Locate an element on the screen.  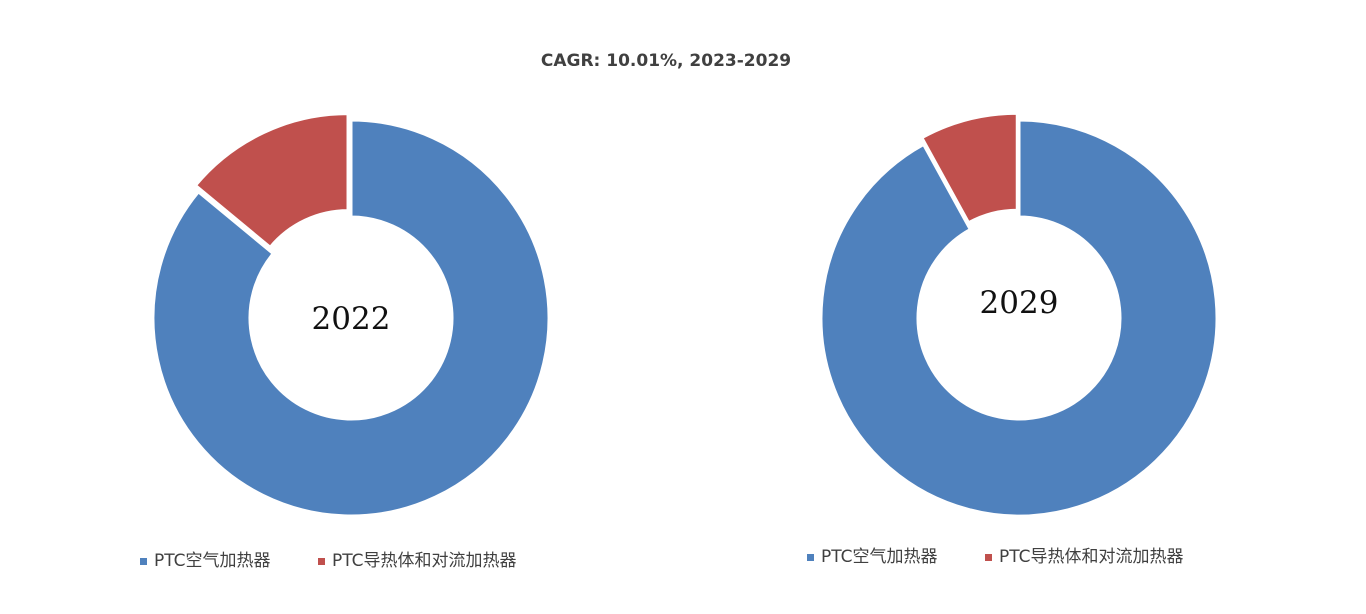
donut-center-year-label: 2029 is located at coordinates (1019, 303).